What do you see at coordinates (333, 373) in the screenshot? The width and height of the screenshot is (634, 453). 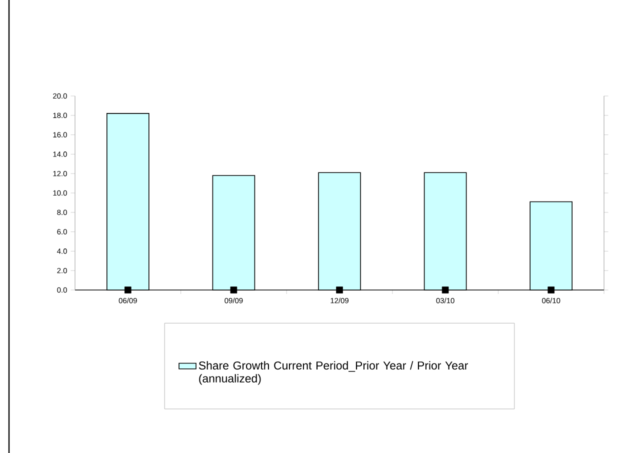 I see `legend-label: Share Growth Current Period_Prior Year / Prior Year (annualized)` at bounding box center [333, 373].